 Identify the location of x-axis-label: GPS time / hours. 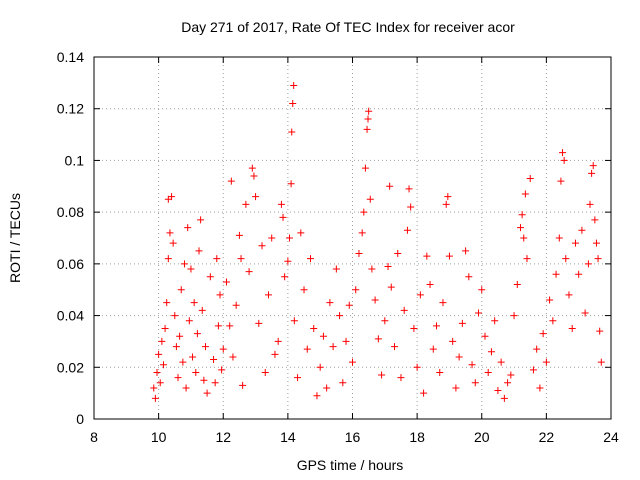
(350, 465).